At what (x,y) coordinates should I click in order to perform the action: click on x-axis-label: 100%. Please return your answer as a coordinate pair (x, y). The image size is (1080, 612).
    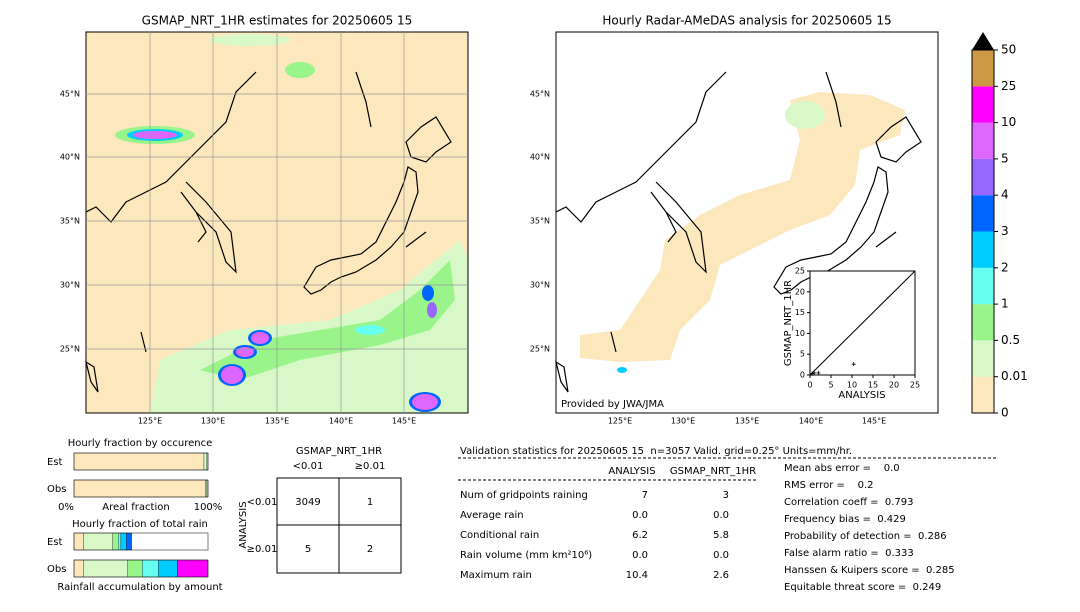
    Looking at the image, I should click on (208, 507).